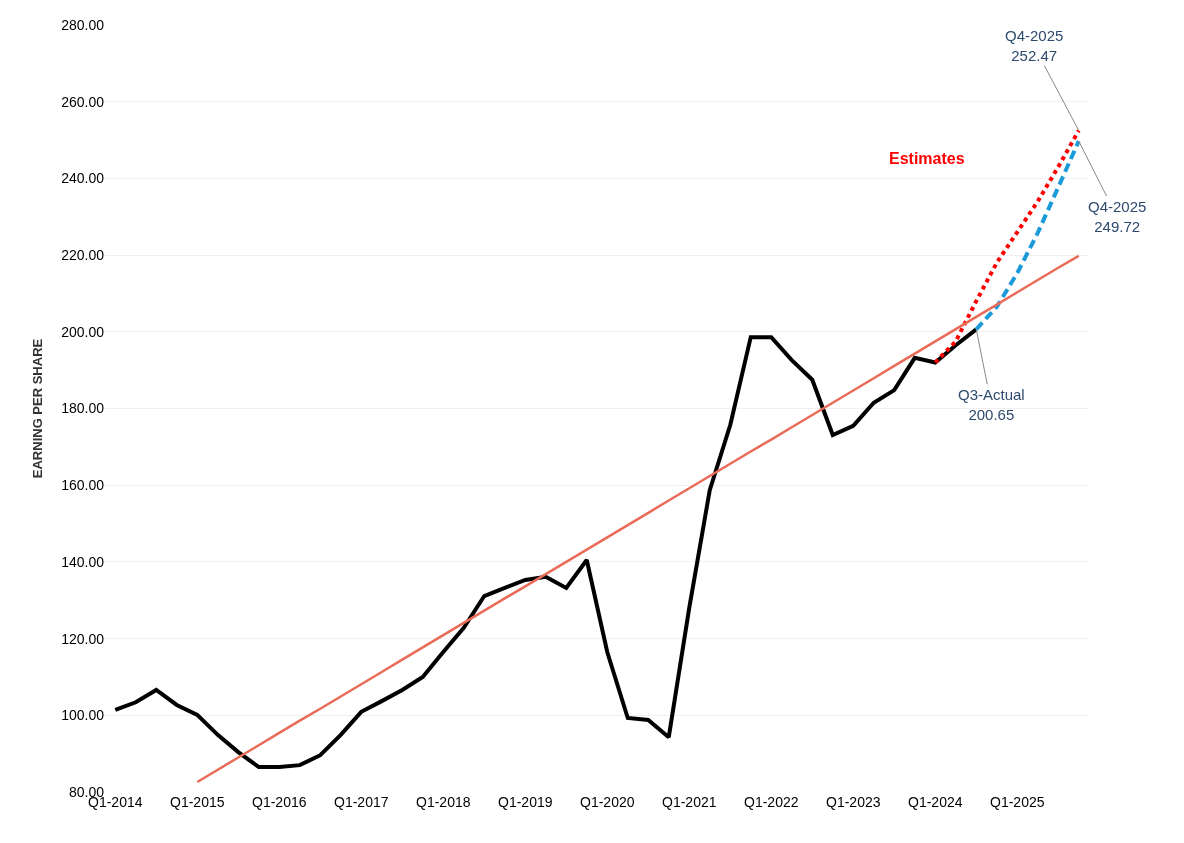 The image size is (1184, 843). I want to click on x-tick-label: Q1-2015, so click(197, 802).